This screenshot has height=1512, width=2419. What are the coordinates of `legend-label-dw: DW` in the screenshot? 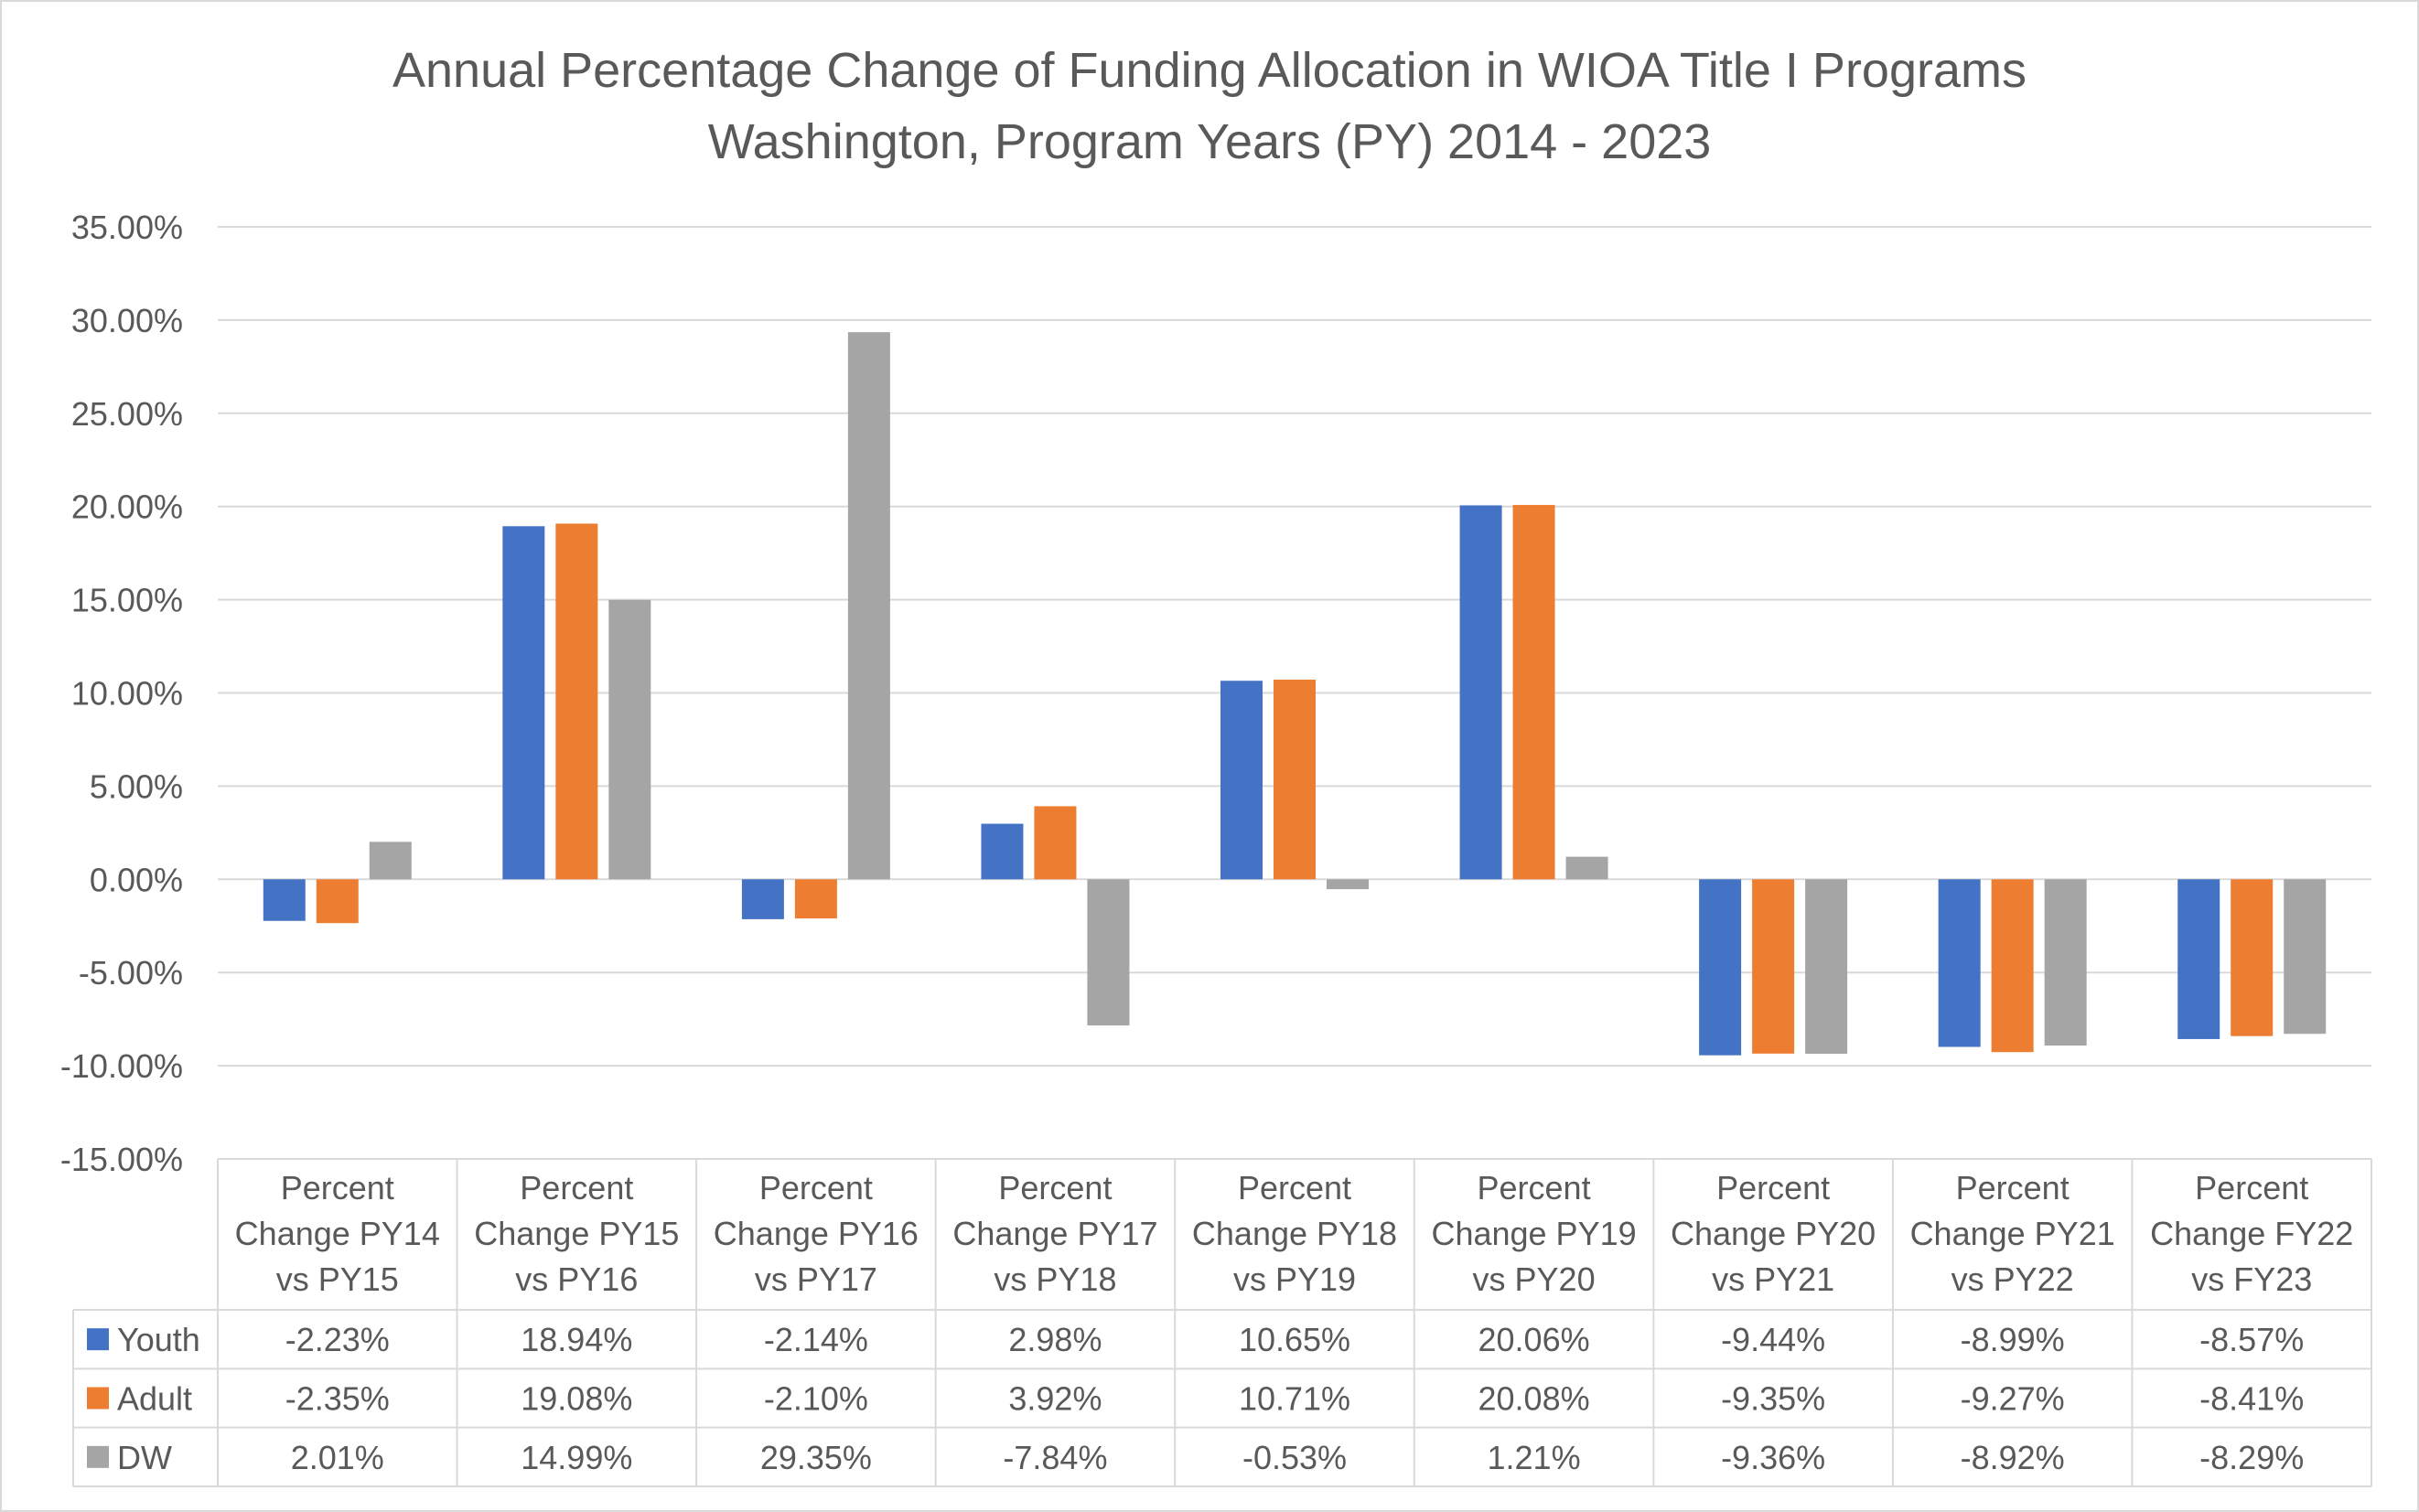 It's located at (144, 1457).